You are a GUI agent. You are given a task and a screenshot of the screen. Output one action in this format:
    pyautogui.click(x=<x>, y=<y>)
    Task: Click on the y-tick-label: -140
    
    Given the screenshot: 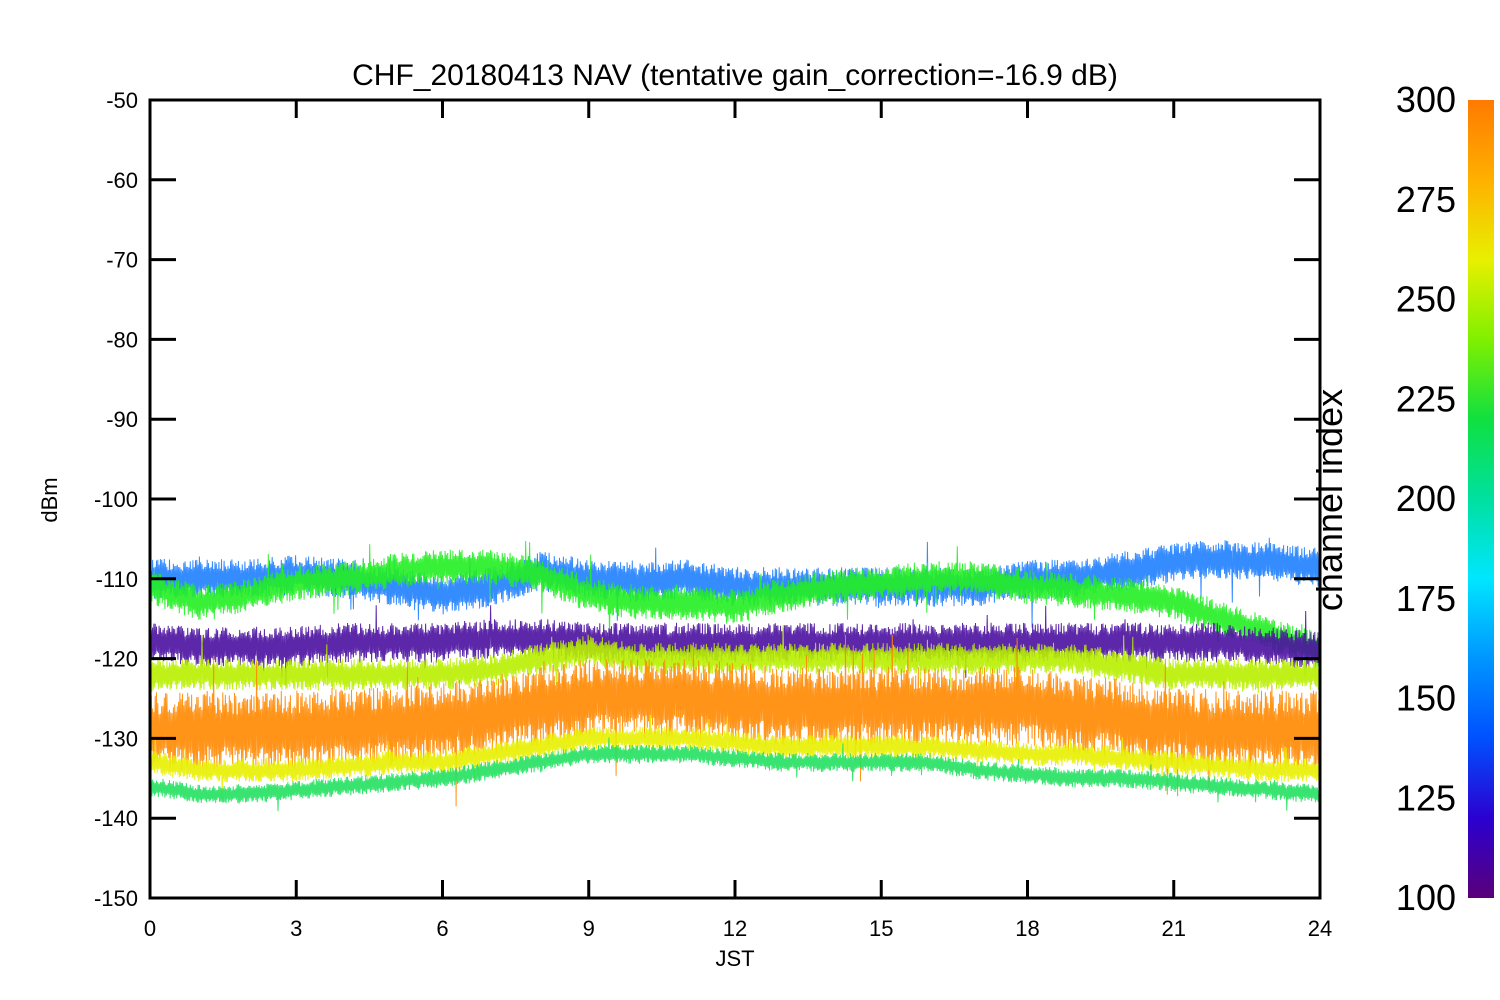 What is the action you would take?
    pyautogui.click(x=116, y=818)
    